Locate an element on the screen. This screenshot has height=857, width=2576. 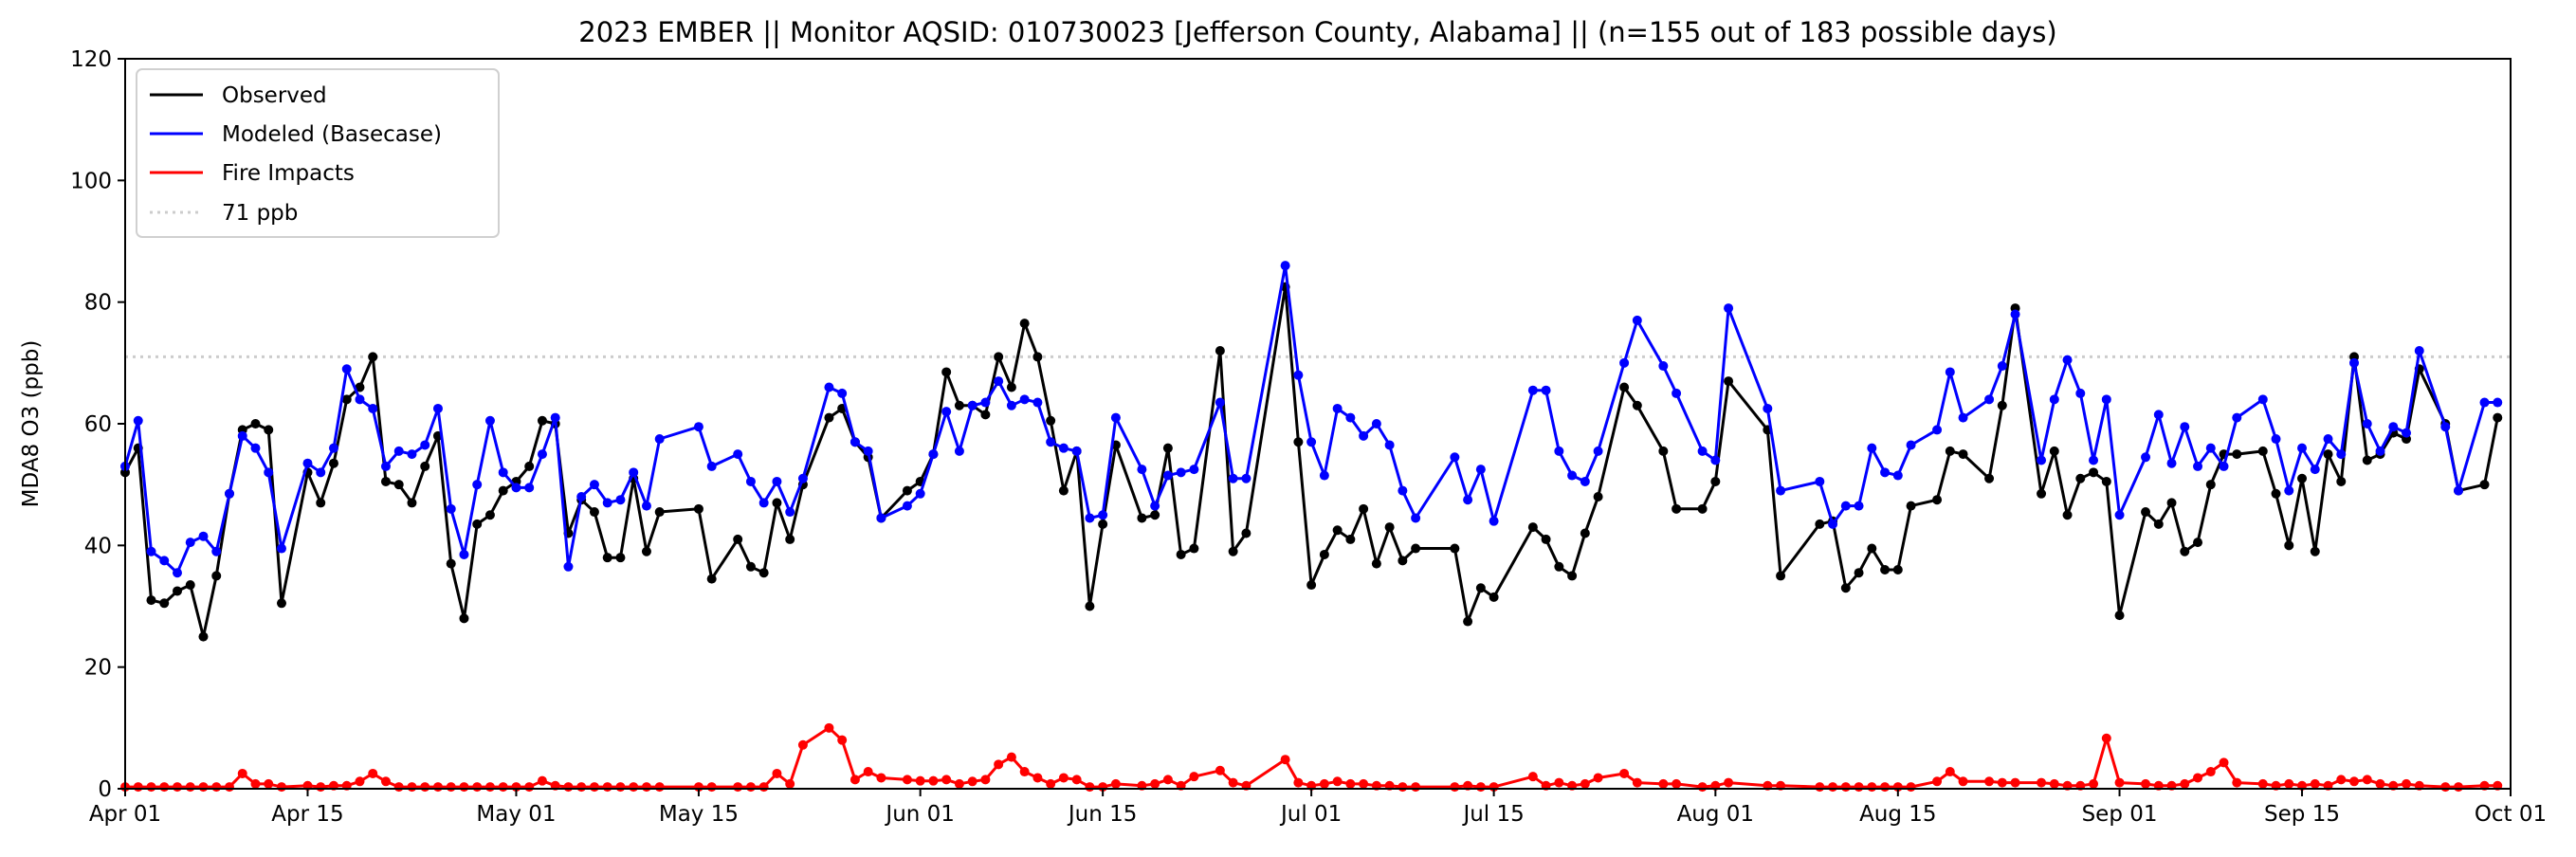
x-tick-label: Apr 01 is located at coordinates (125, 814).